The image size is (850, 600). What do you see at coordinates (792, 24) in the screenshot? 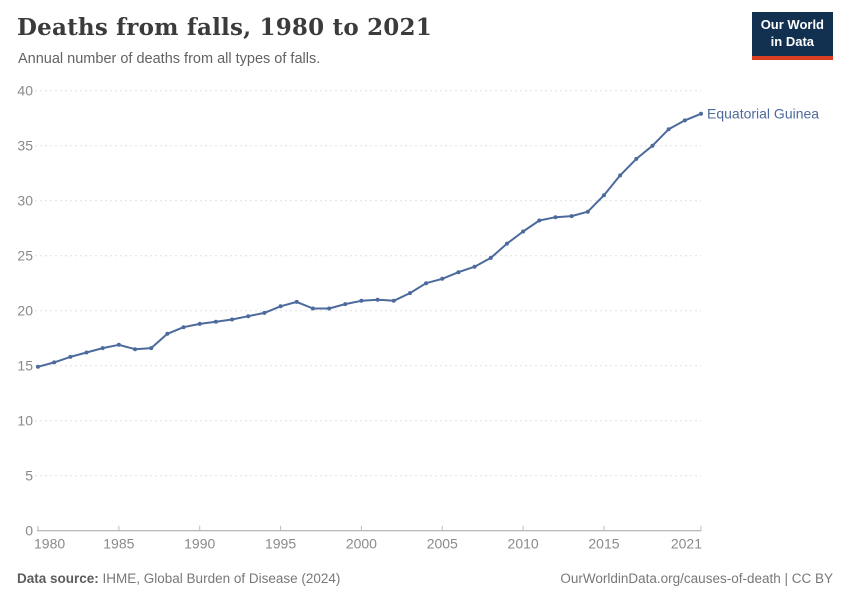
I see `owid-logo-line1: Our World` at bounding box center [792, 24].